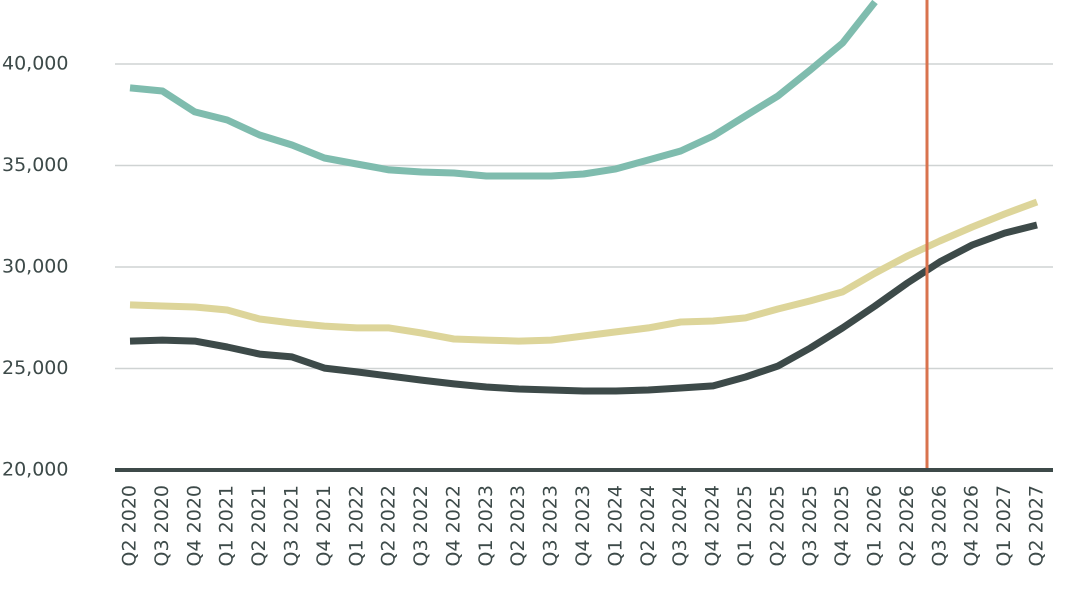 The image size is (1070, 602). I want to click on x-tick-label: Q1 2027, so click(1004, 525).